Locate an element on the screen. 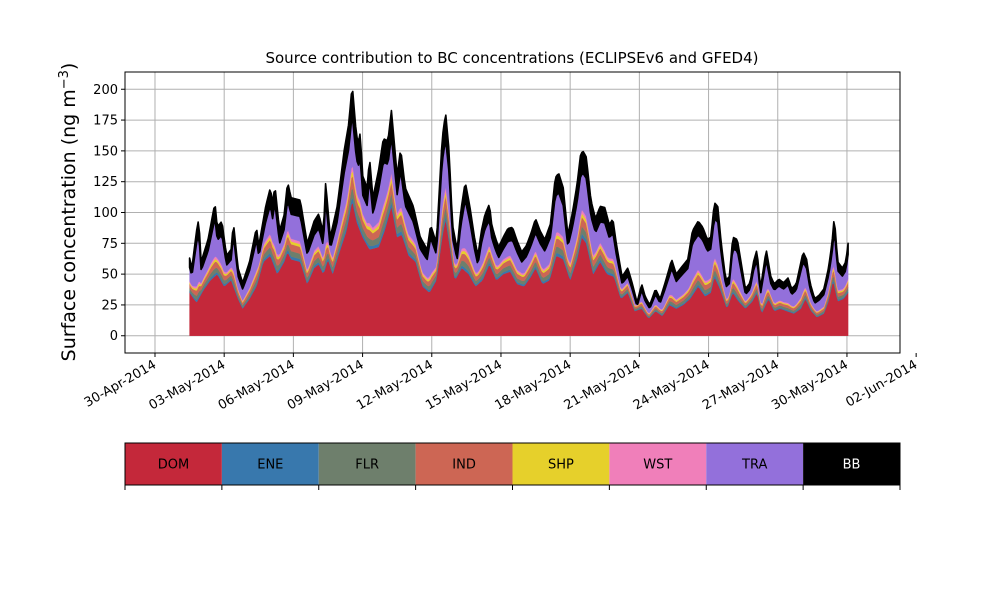 The width and height of the screenshot is (1000, 600). y-tick-label: 125 is located at coordinates (105, 182).